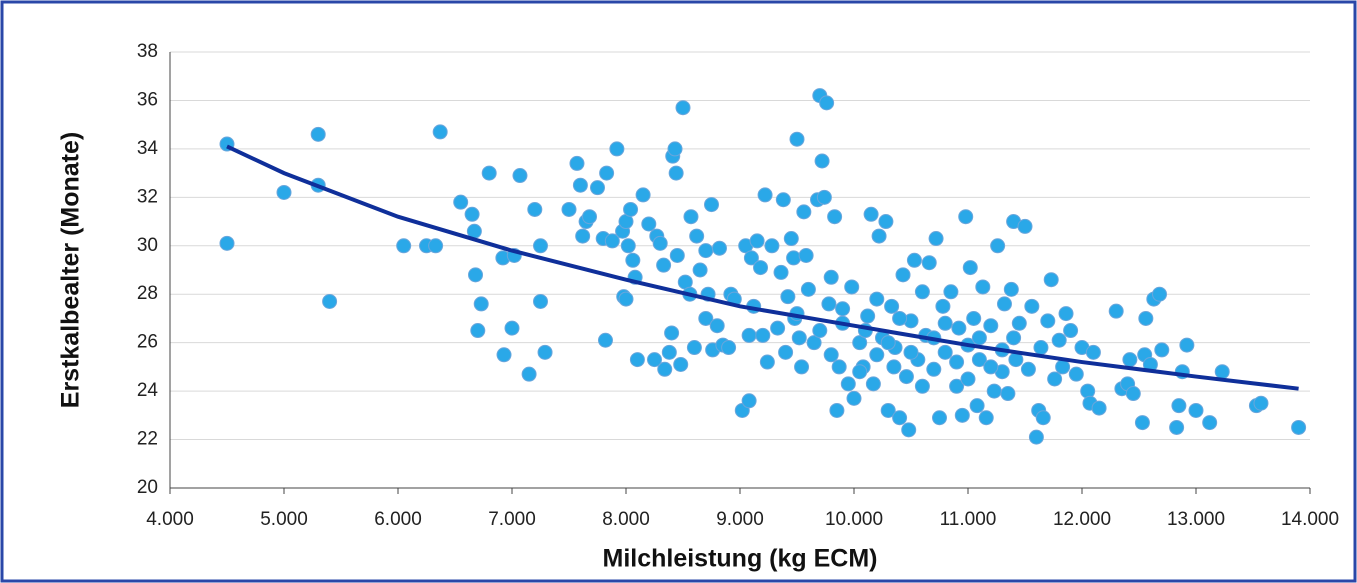  What do you see at coordinates (147, 51) in the screenshot?
I see `y-tick-label: 38` at bounding box center [147, 51].